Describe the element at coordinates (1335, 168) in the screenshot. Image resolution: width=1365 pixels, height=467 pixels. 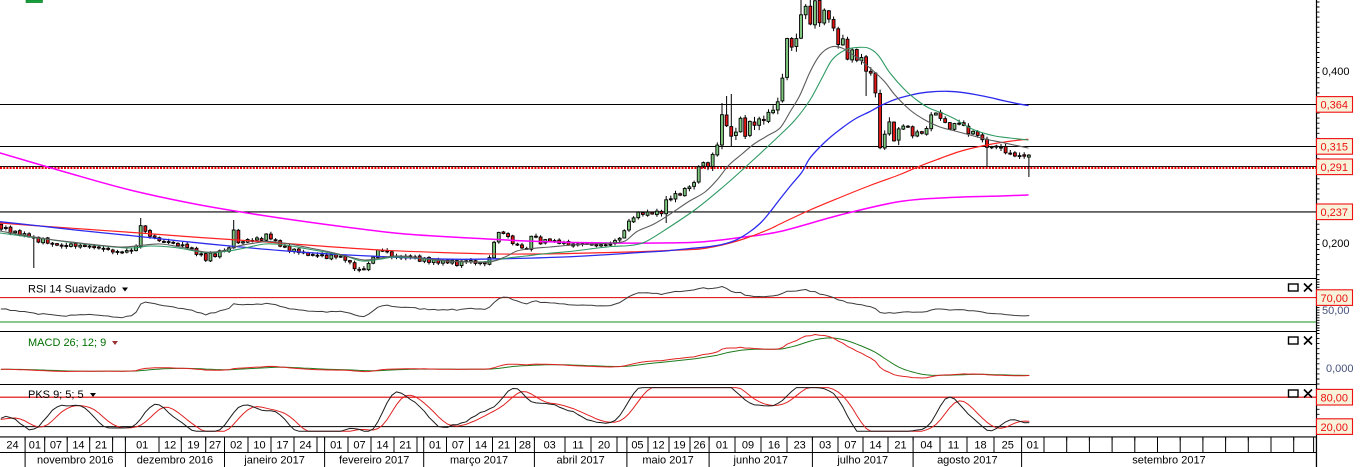
I see `svg-text: 0,291` at that location.